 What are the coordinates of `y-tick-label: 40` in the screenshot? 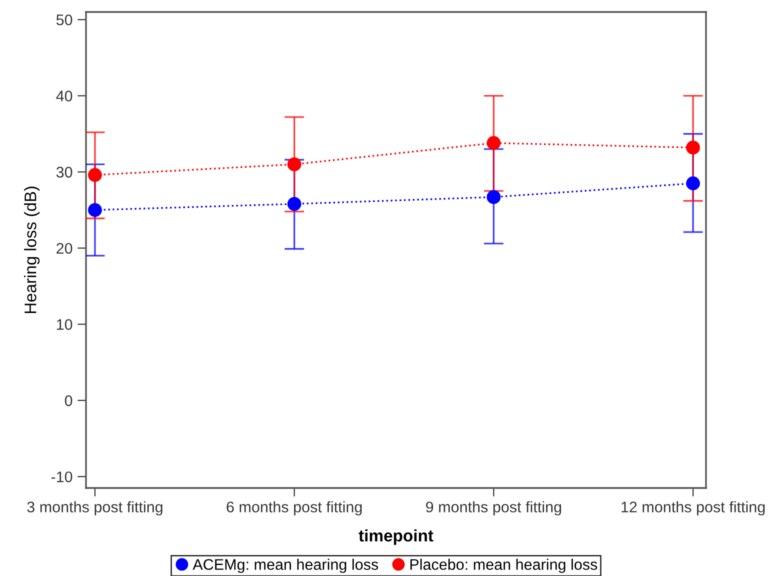 It's located at (64, 96).